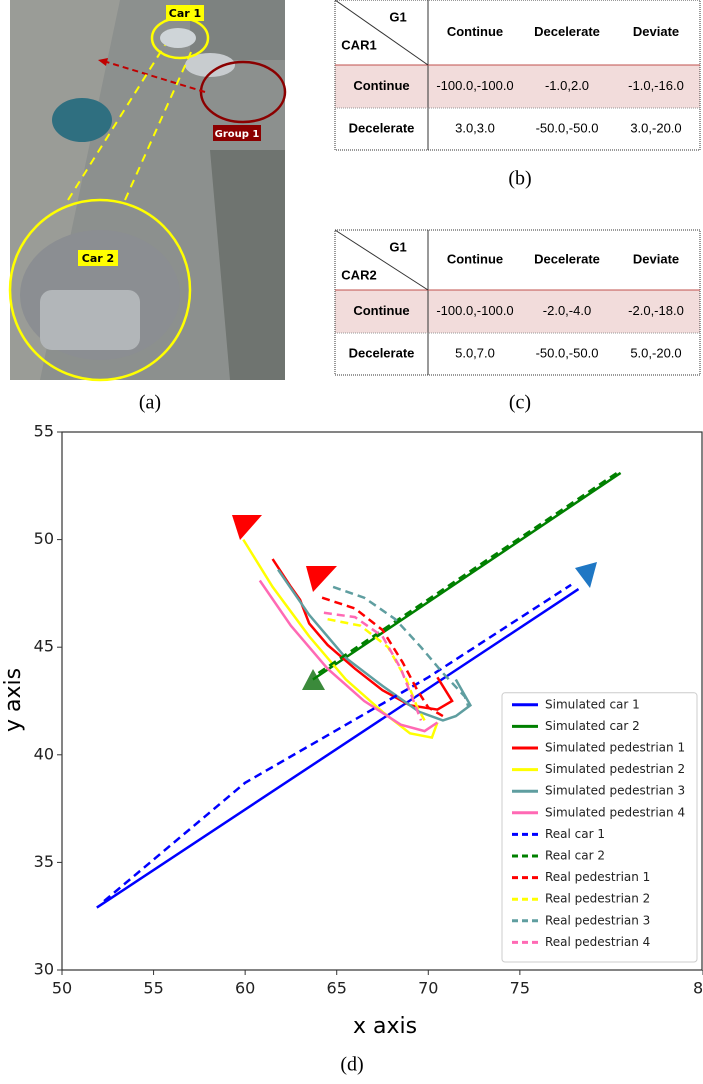  Describe the element at coordinates (655, 352) in the screenshot. I see `table-cell: 5.0,-20.0` at that location.